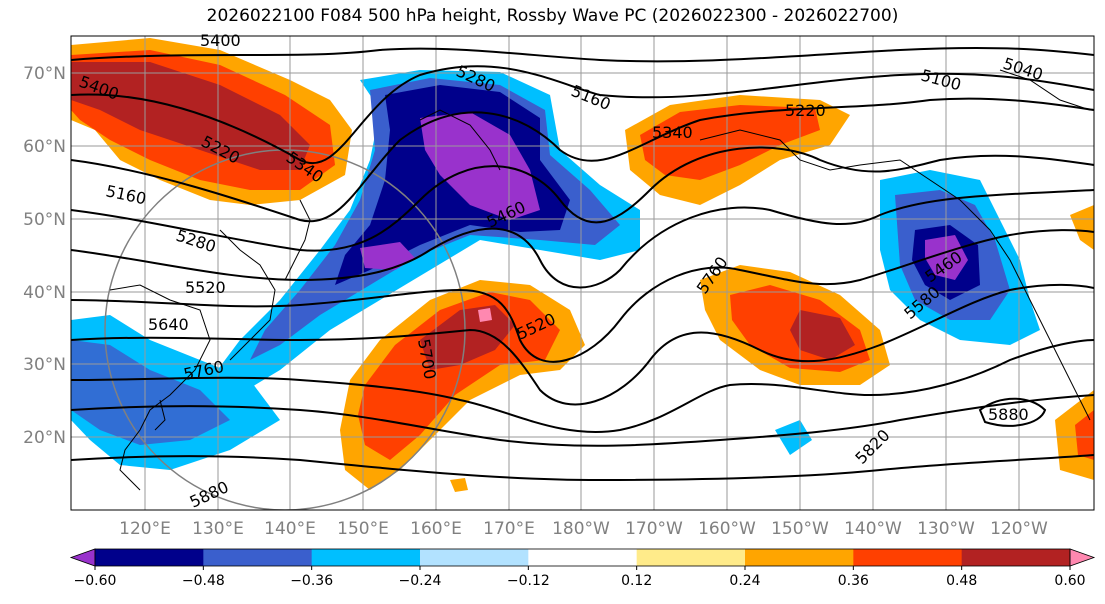 Image resolution: width=1105 pixels, height=604 pixels. What do you see at coordinates (800, 529) in the screenshot?
I see `lon-label: 150°W` at bounding box center [800, 529].